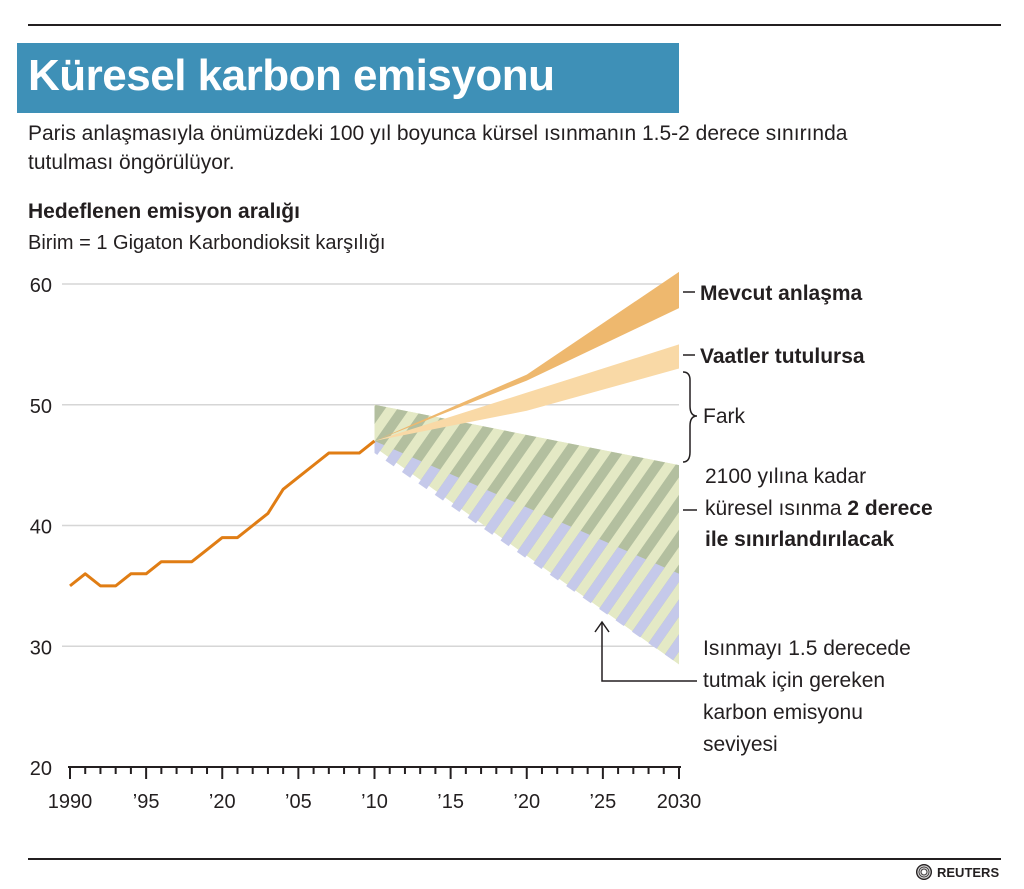 The image size is (1024, 889). What do you see at coordinates (785, 476) in the screenshot?
I see `two-degree-label-line1: 2100 yılına kadar` at bounding box center [785, 476].